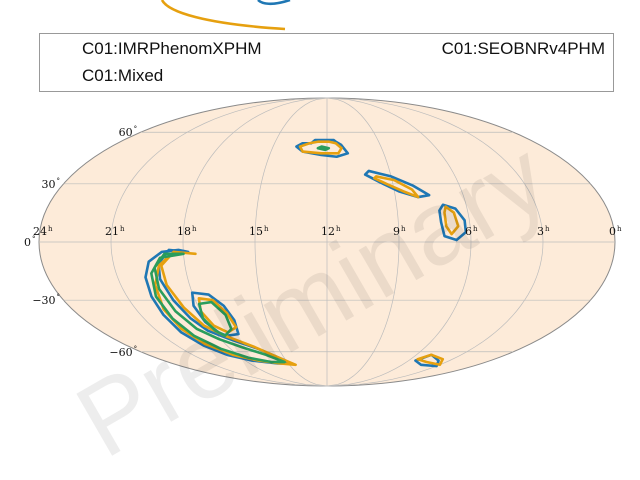 This screenshot has width=640, height=480. I want to click on ra-tick-label: 12 h, so click(331, 231).